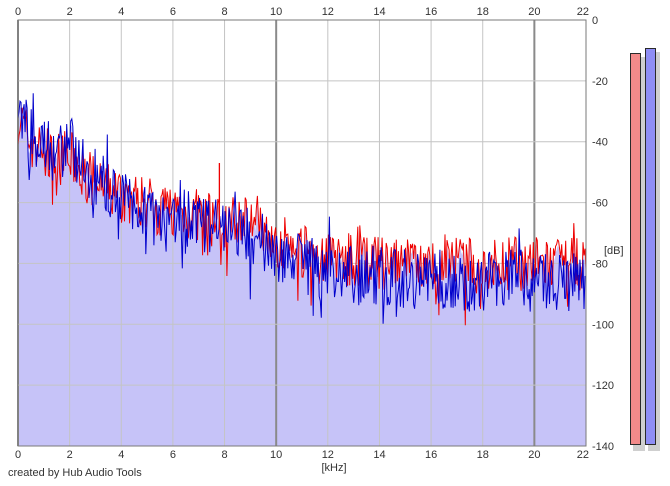  I want to click on x-tick-bottom-10: 20, so click(534, 455).